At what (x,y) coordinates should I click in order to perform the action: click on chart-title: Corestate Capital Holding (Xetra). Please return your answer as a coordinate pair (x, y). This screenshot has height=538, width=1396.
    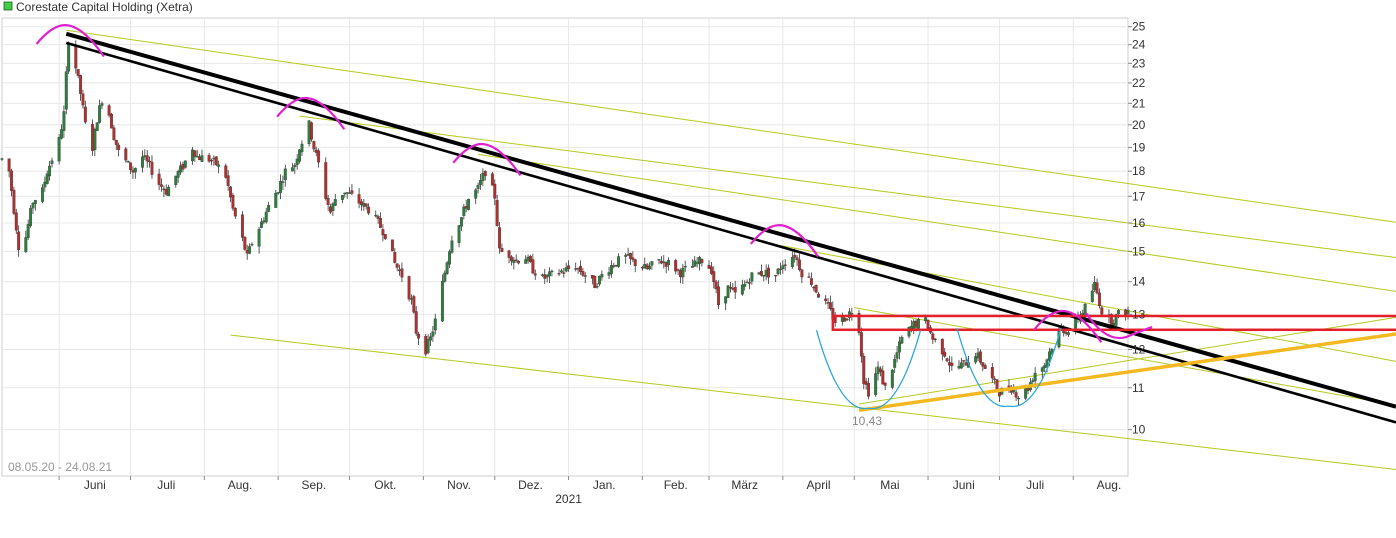
    Looking at the image, I should click on (104, 7).